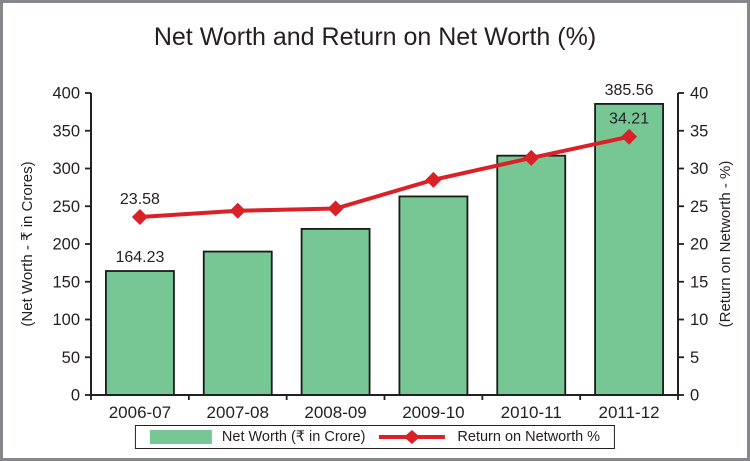 The image size is (750, 461). Describe the element at coordinates (75, 396) in the screenshot. I see `left-axis-tick-label: 0` at that location.